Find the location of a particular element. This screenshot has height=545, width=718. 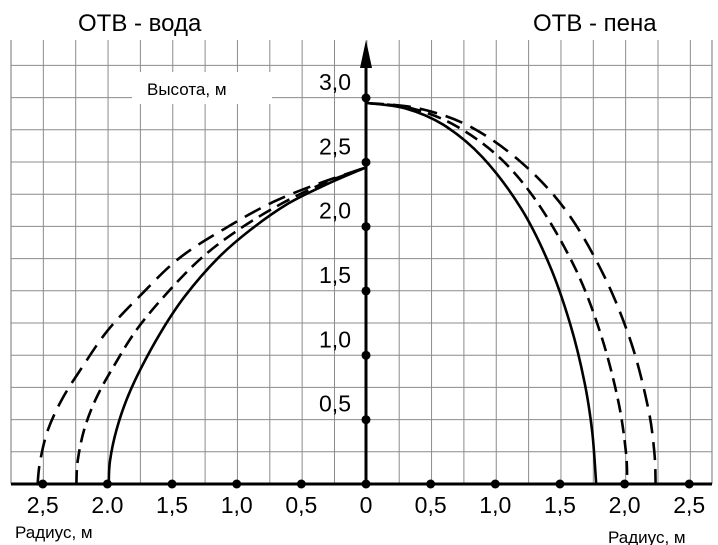

y-axis-label-background is located at coordinates (202, 88).